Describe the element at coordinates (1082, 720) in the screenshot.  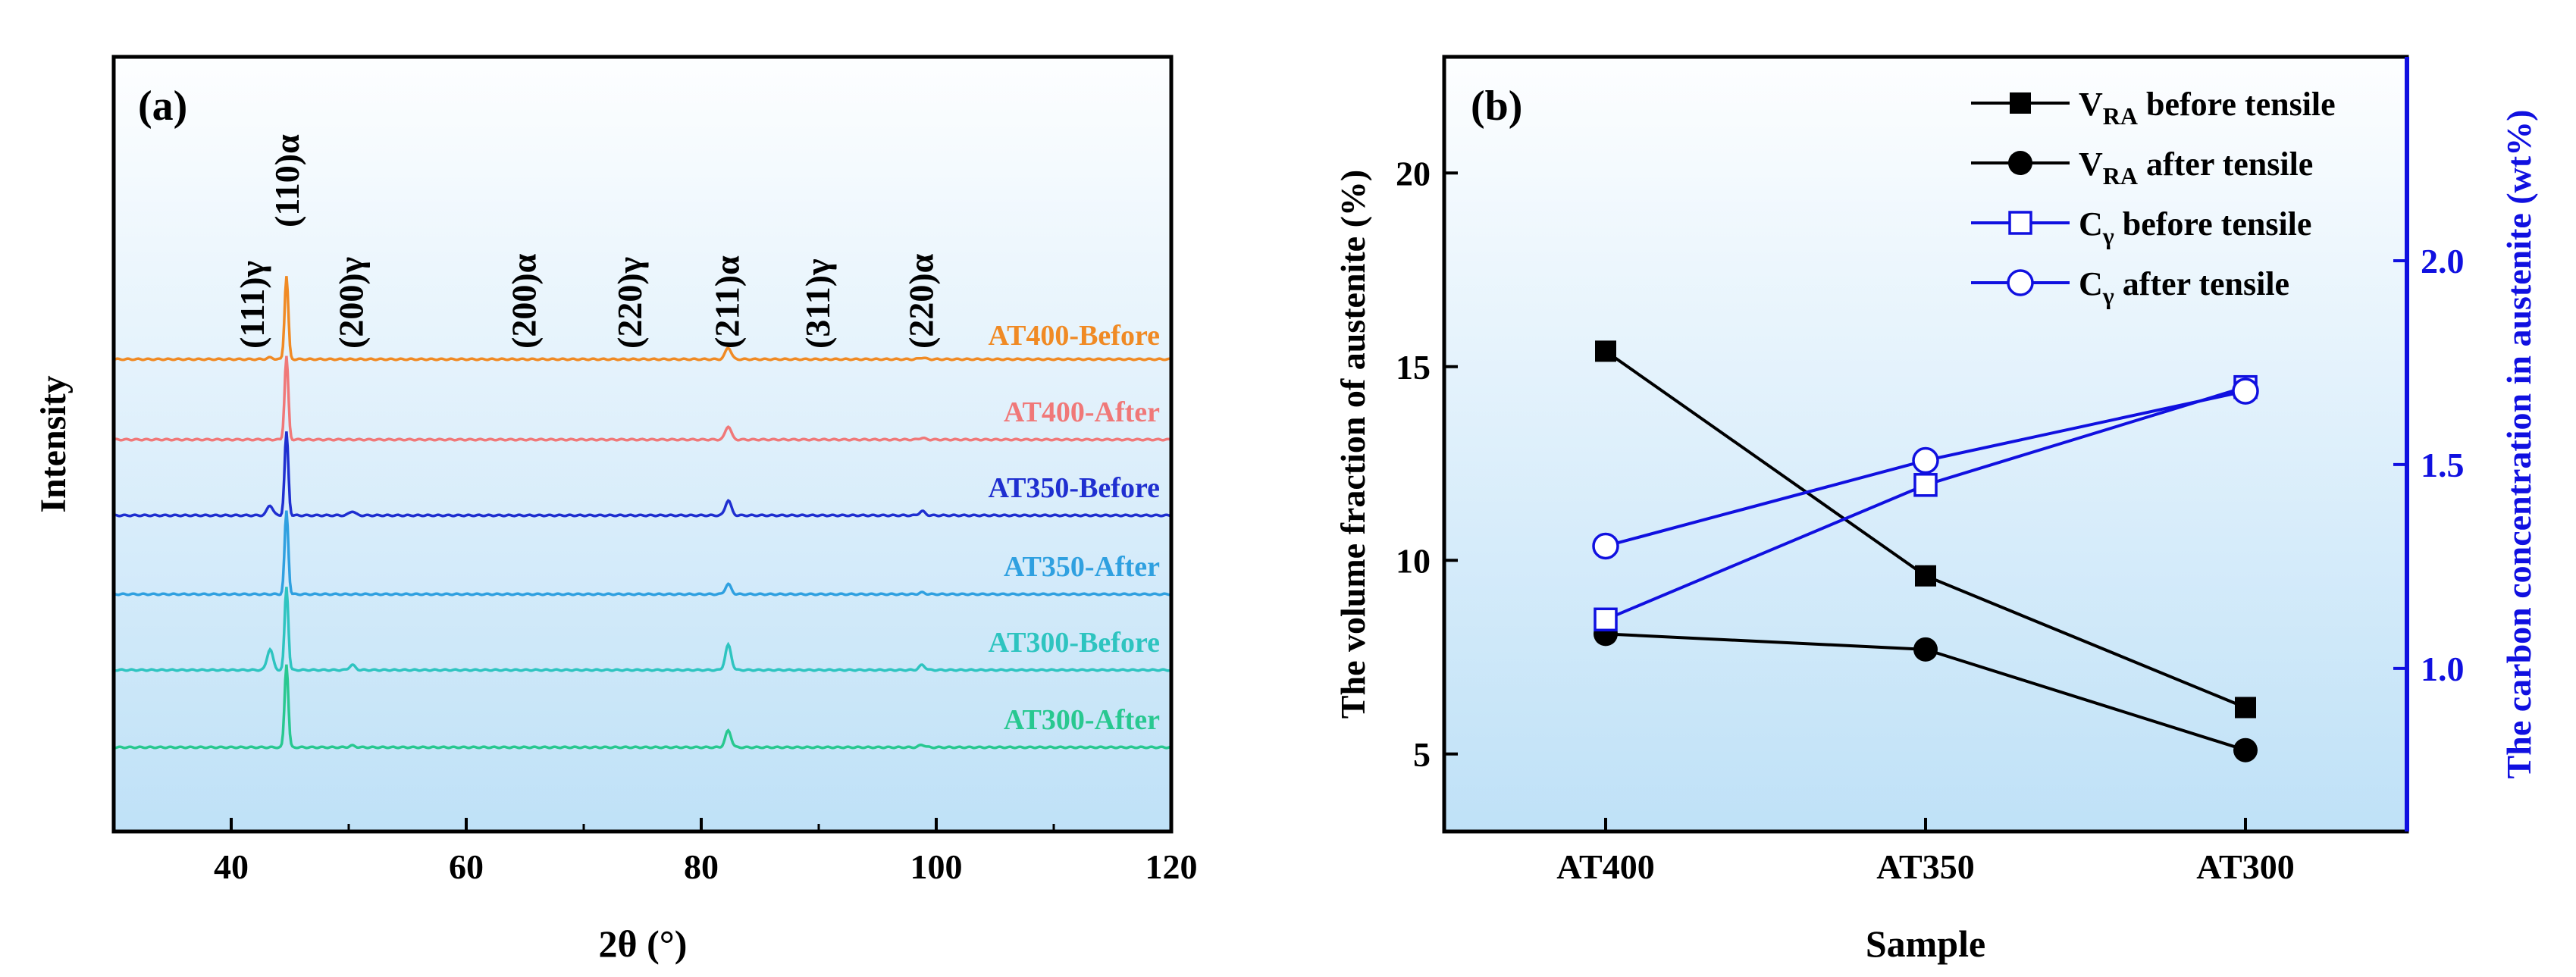
I see `series-label: AT300-After` at that location.